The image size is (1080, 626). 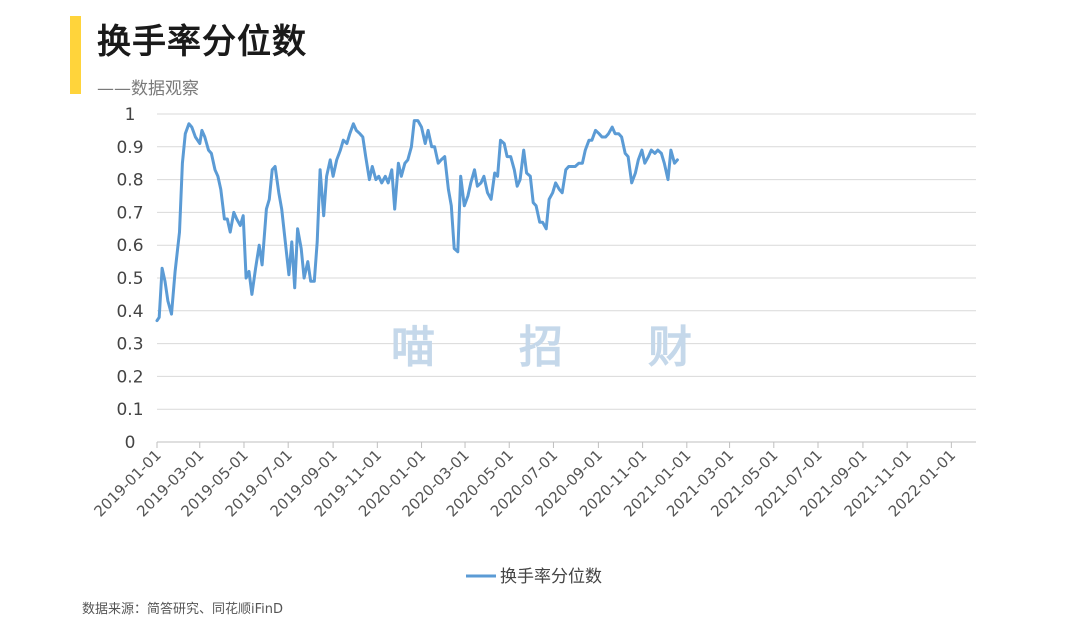 I want to click on legend-label: 换手率分位数, so click(x=551, y=577).